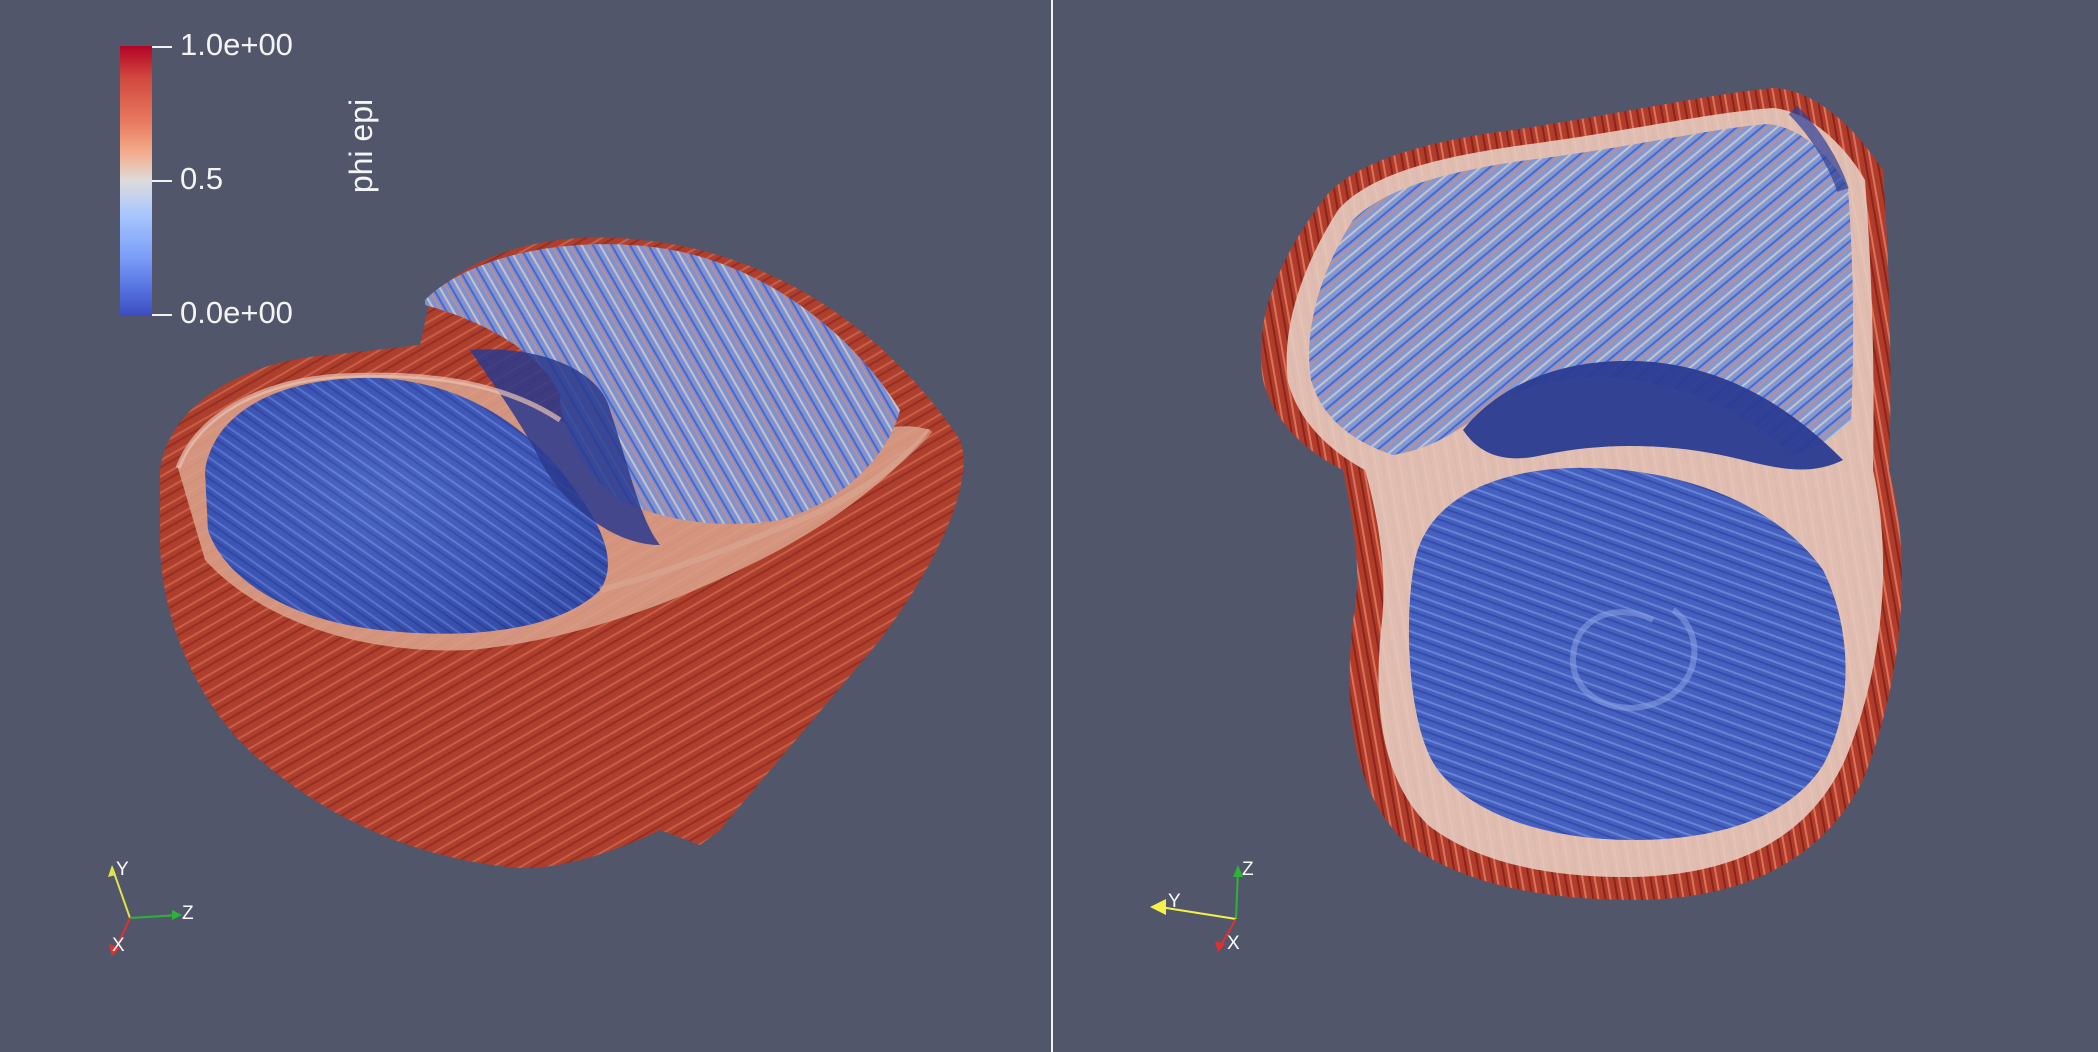 The image size is (2098, 1052). Describe the element at coordinates (136, 181) in the screenshot. I see `colorbar` at that location.